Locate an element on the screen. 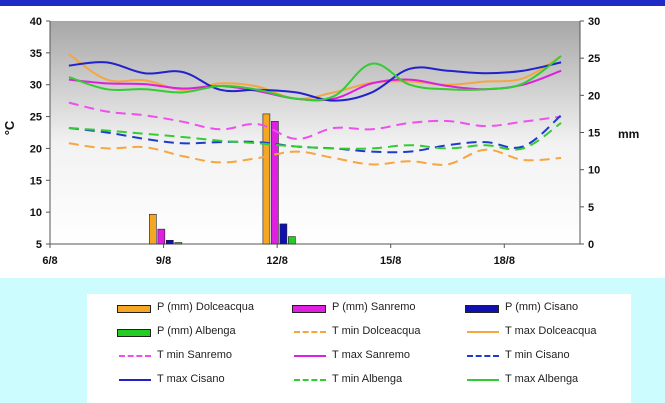 The height and width of the screenshot is (403, 665). legend-item: T min Sanremo is located at coordinates (174, 355).